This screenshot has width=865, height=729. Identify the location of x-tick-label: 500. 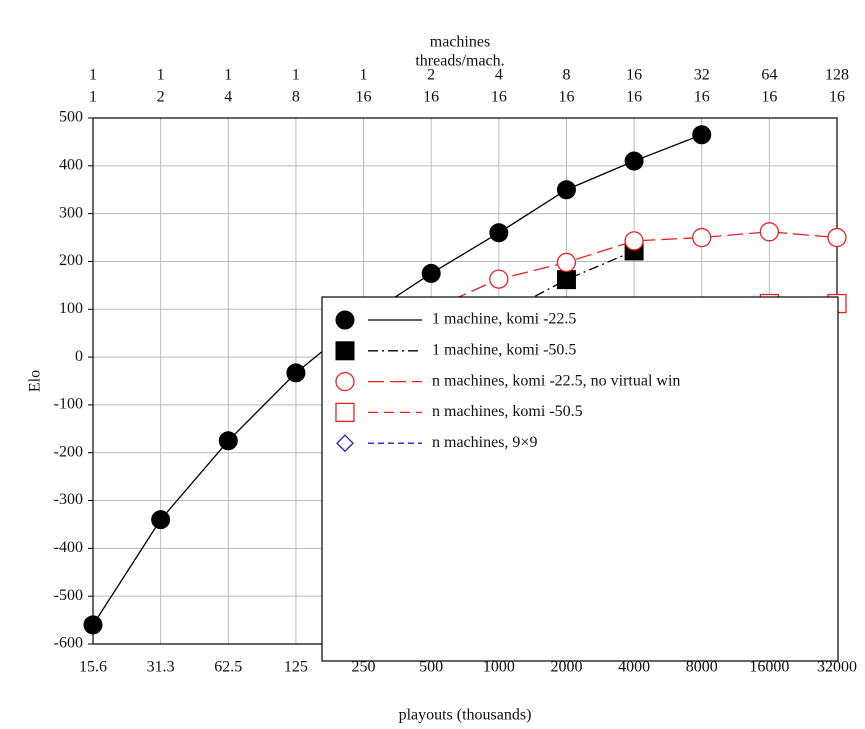
(431, 667).